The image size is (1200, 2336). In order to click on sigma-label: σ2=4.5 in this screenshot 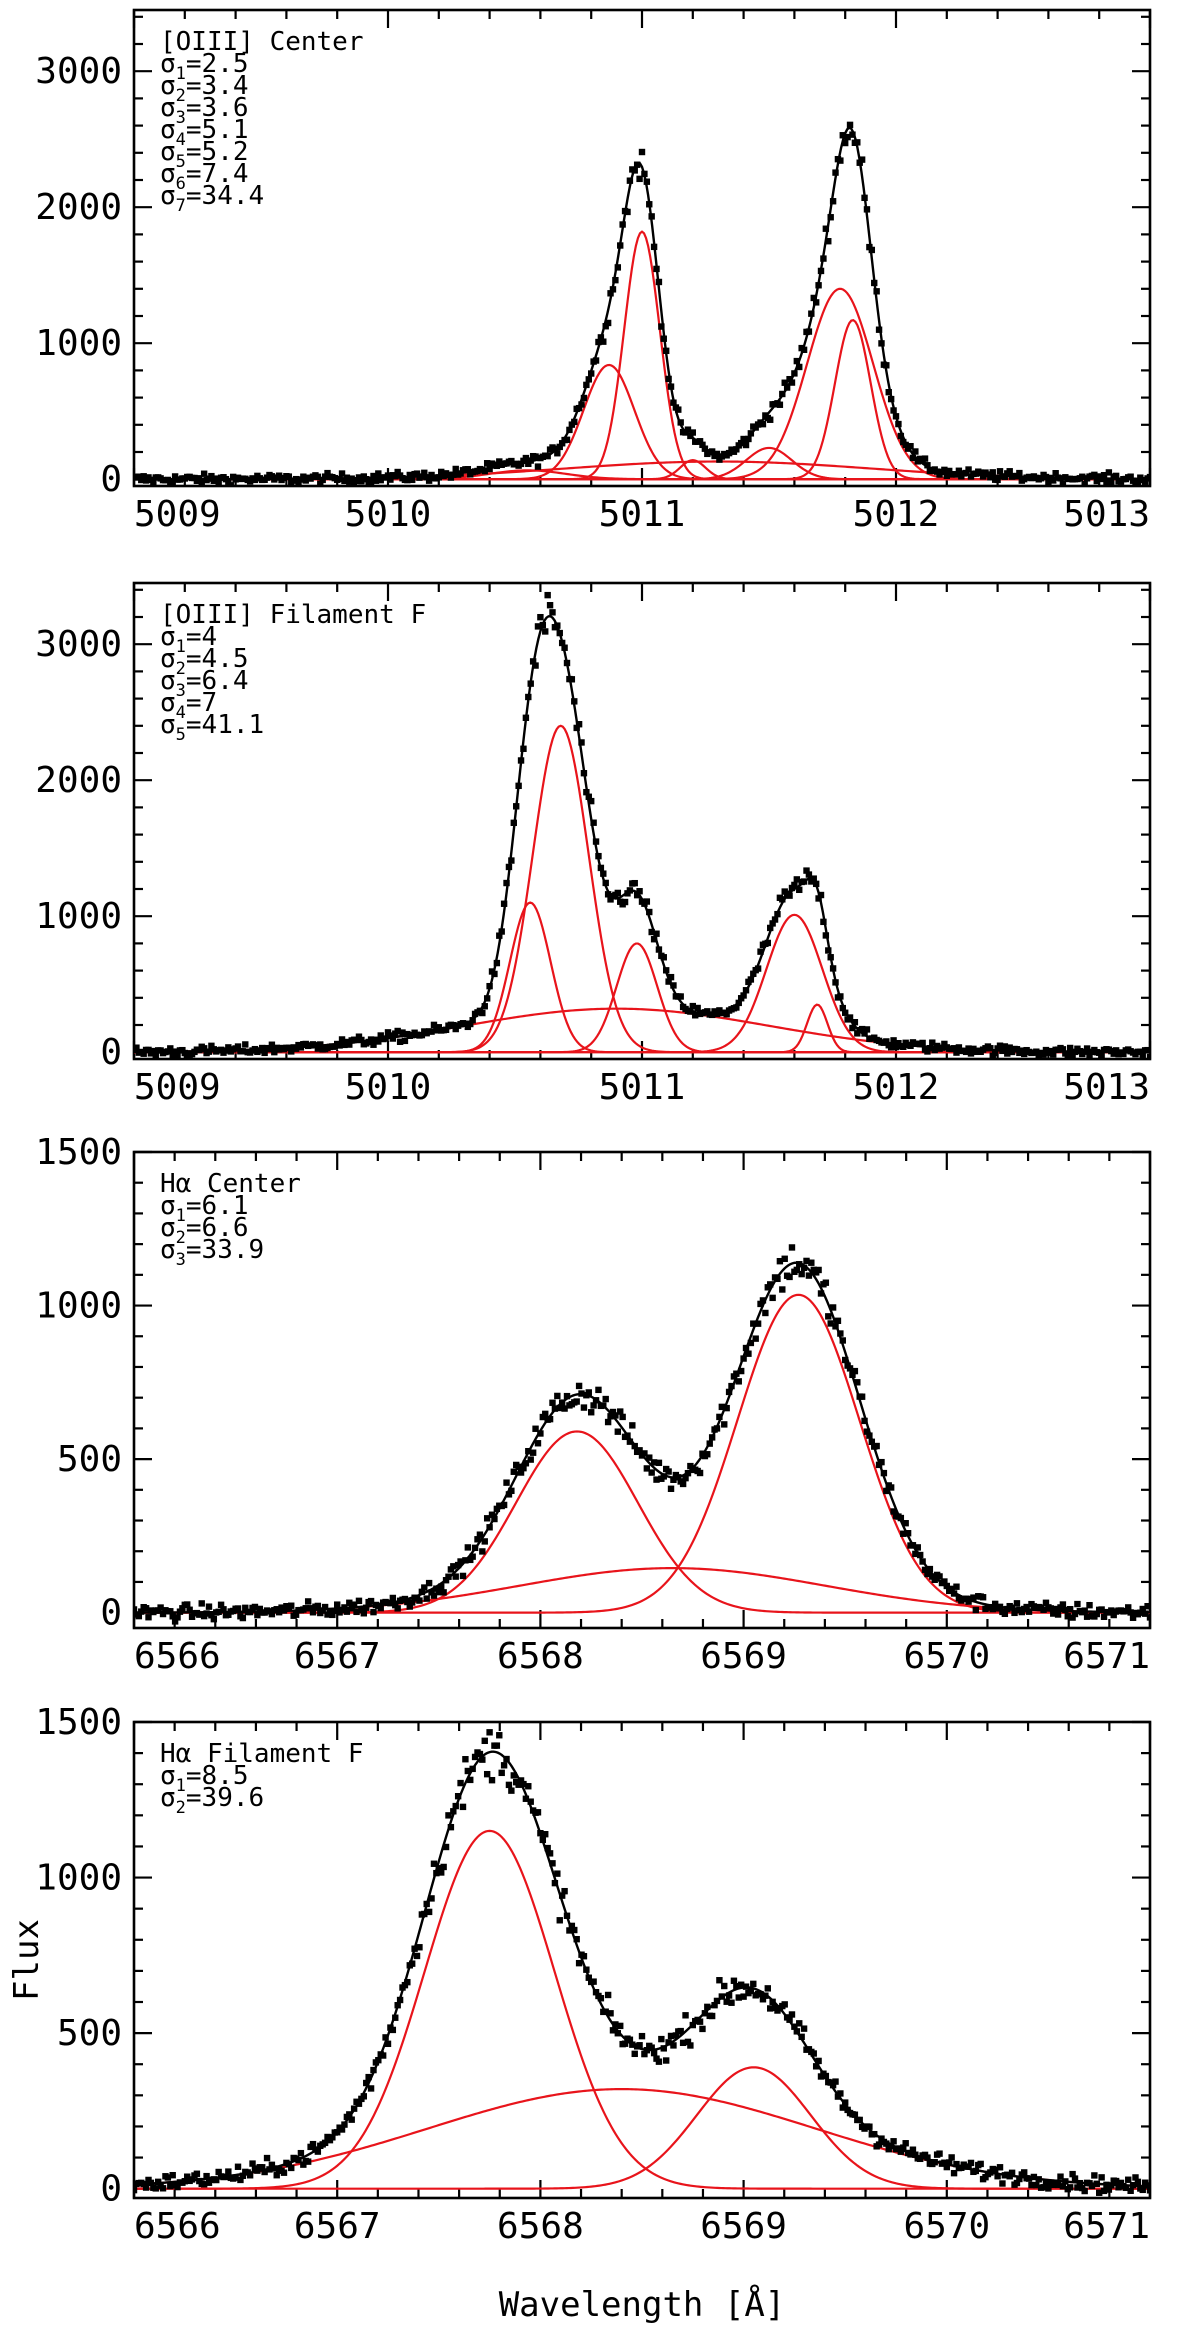, I will do `click(204, 661)`.